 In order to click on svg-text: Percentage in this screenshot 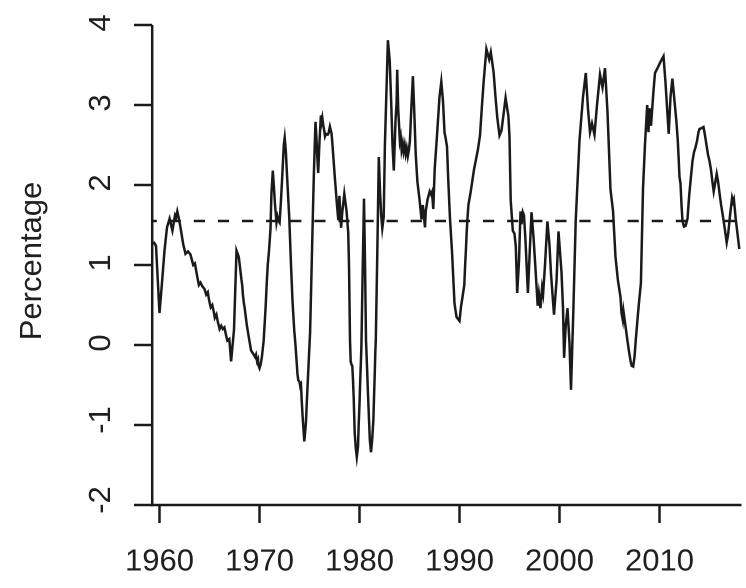, I will do `click(30, 261)`.